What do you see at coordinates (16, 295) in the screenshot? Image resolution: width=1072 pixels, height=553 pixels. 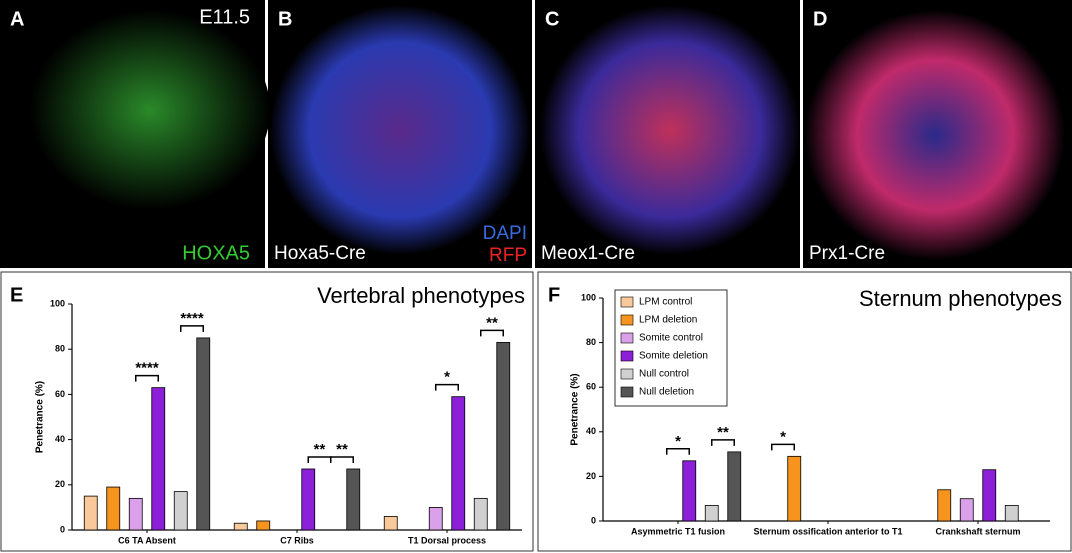 I see `panel-letter: E` at bounding box center [16, 295].